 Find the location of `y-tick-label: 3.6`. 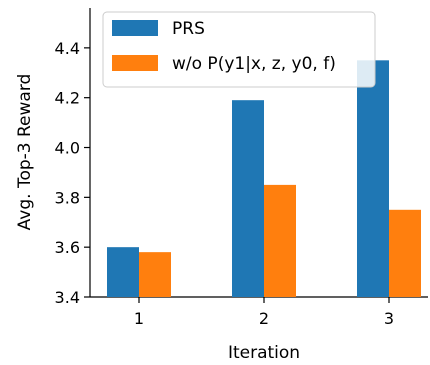

y-tick-label: 3.6 is located at coordinates (67, 247).